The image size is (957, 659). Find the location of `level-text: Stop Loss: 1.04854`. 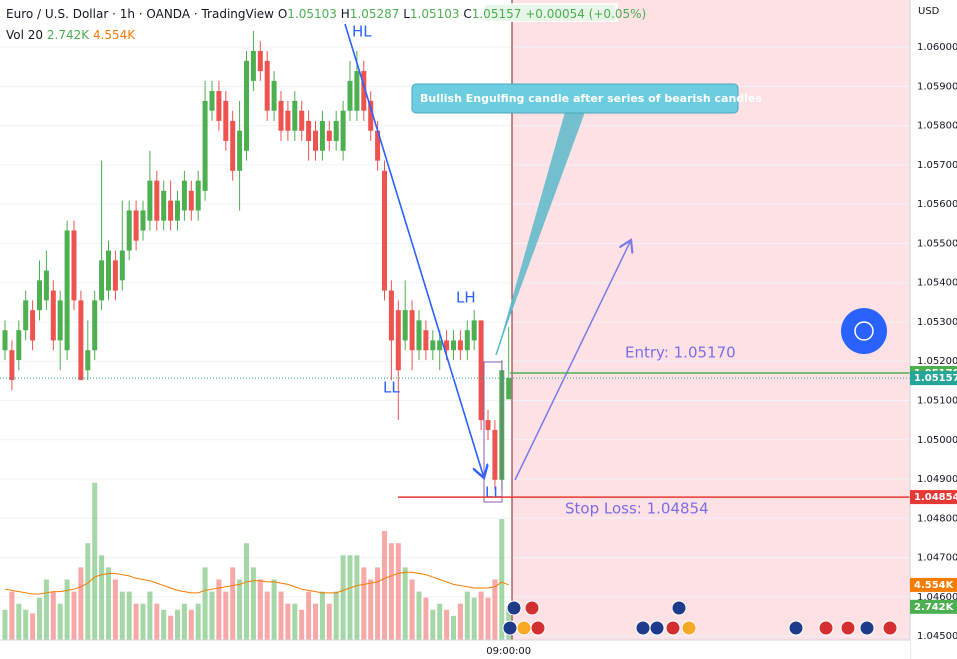

level-text: Stop Loss: 1.04854 is located at coordinates (637, 509).